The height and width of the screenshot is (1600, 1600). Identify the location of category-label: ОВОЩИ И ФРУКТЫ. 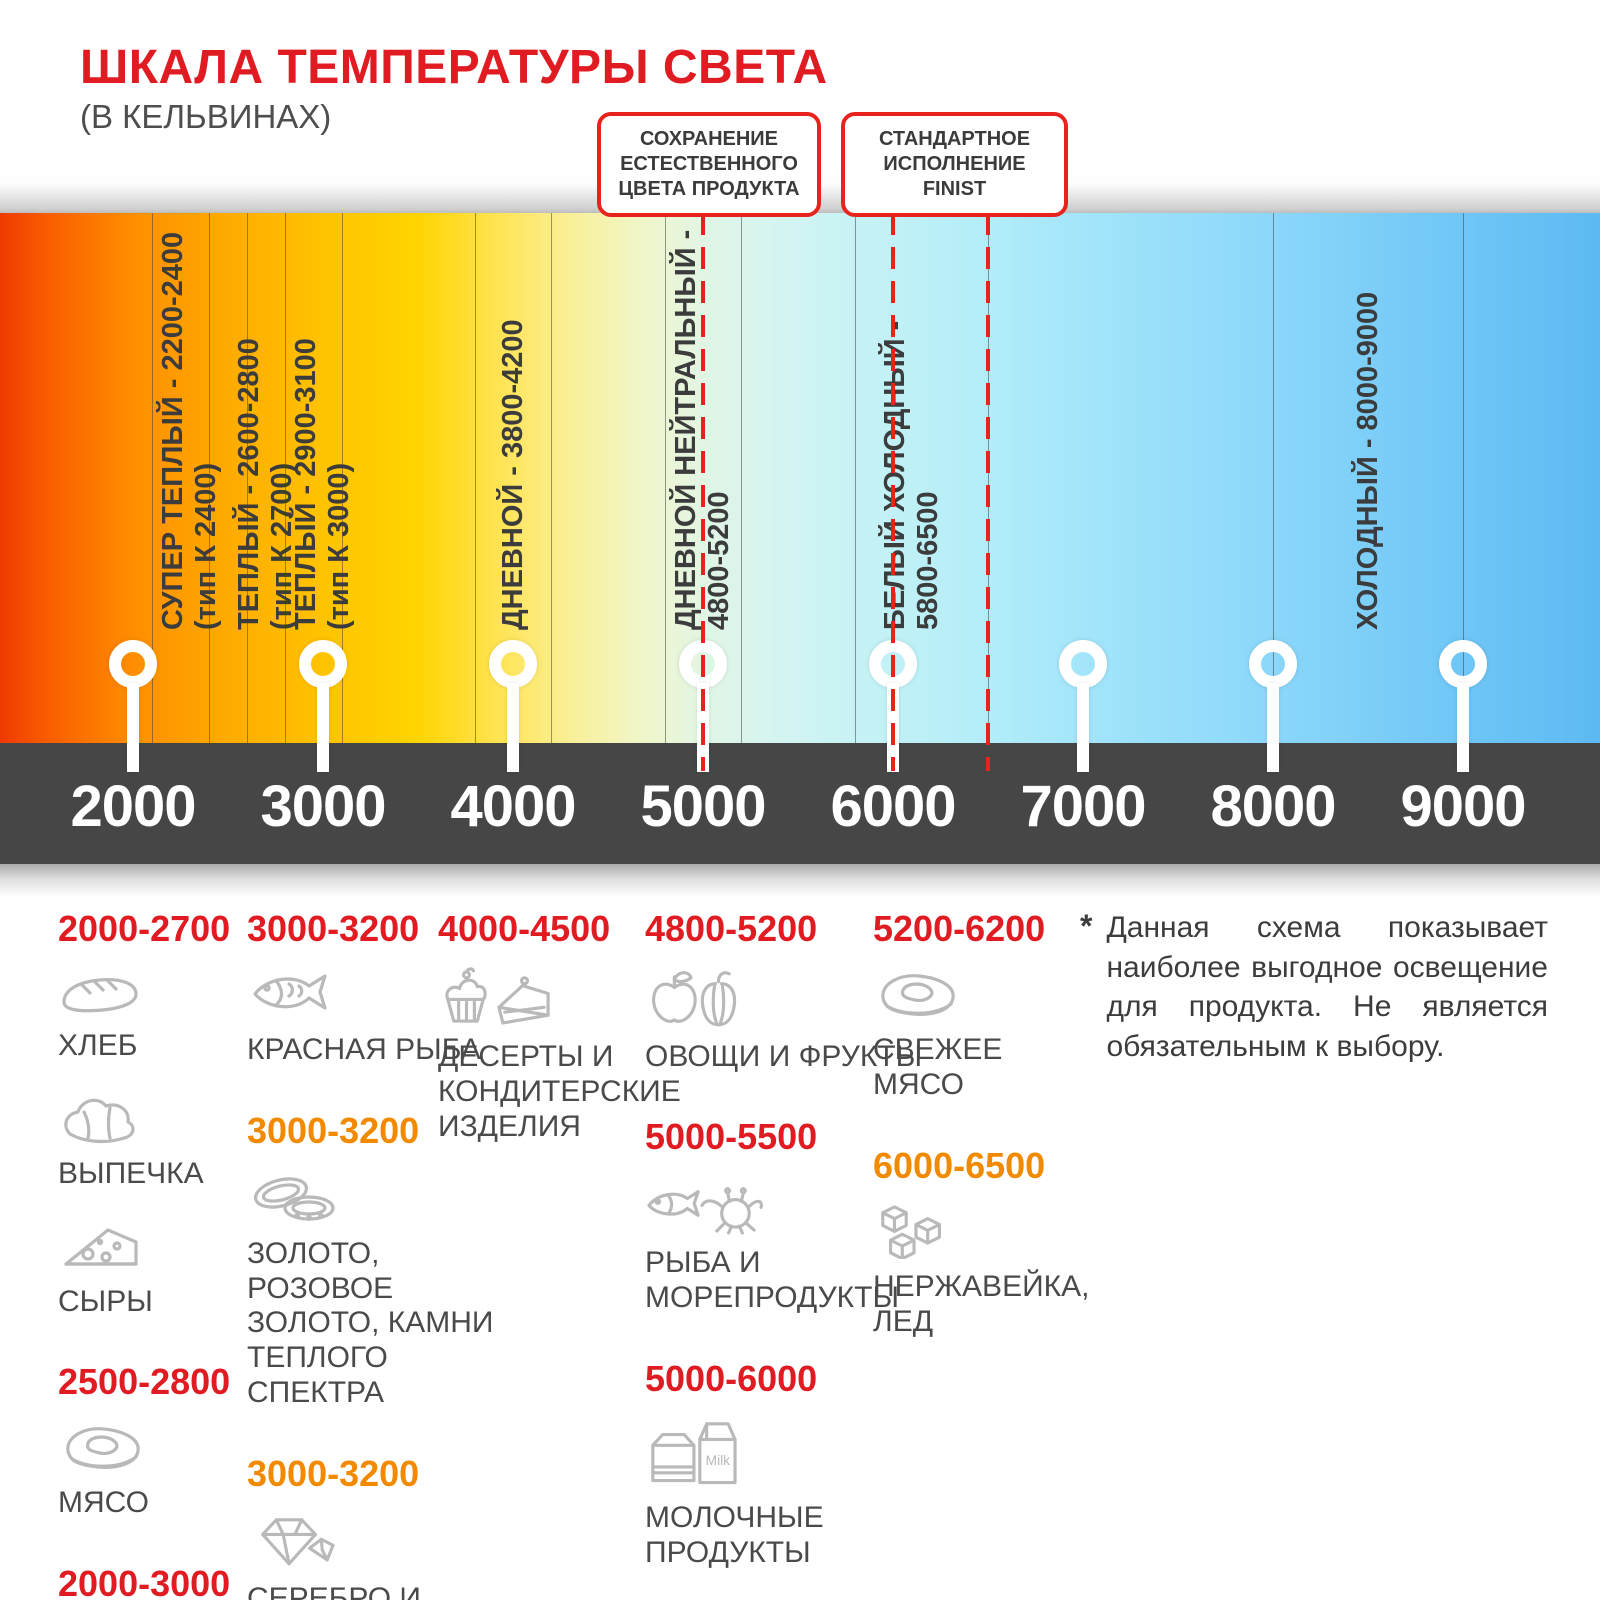
(784, 1056).